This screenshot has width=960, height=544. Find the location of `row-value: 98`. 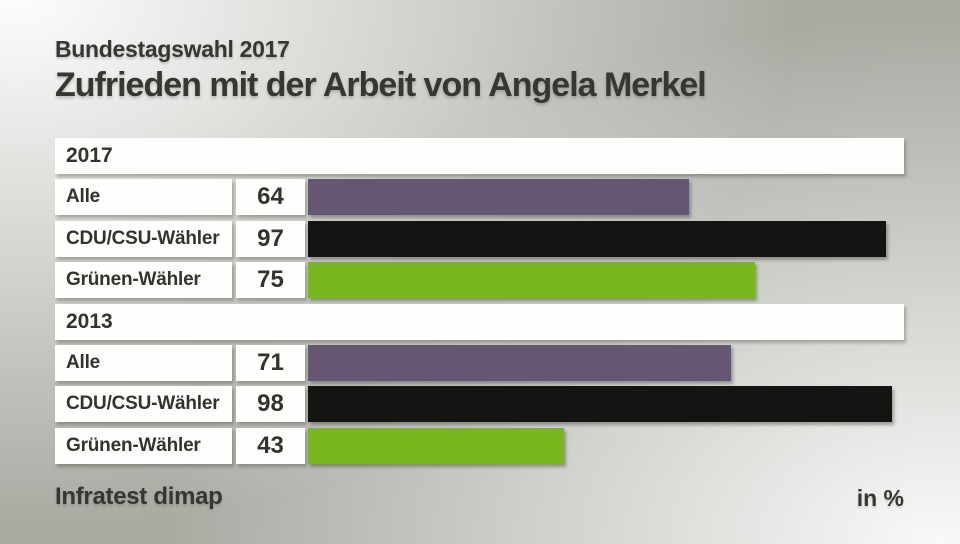

row-value: 98 is located at coordinates (270, 404).